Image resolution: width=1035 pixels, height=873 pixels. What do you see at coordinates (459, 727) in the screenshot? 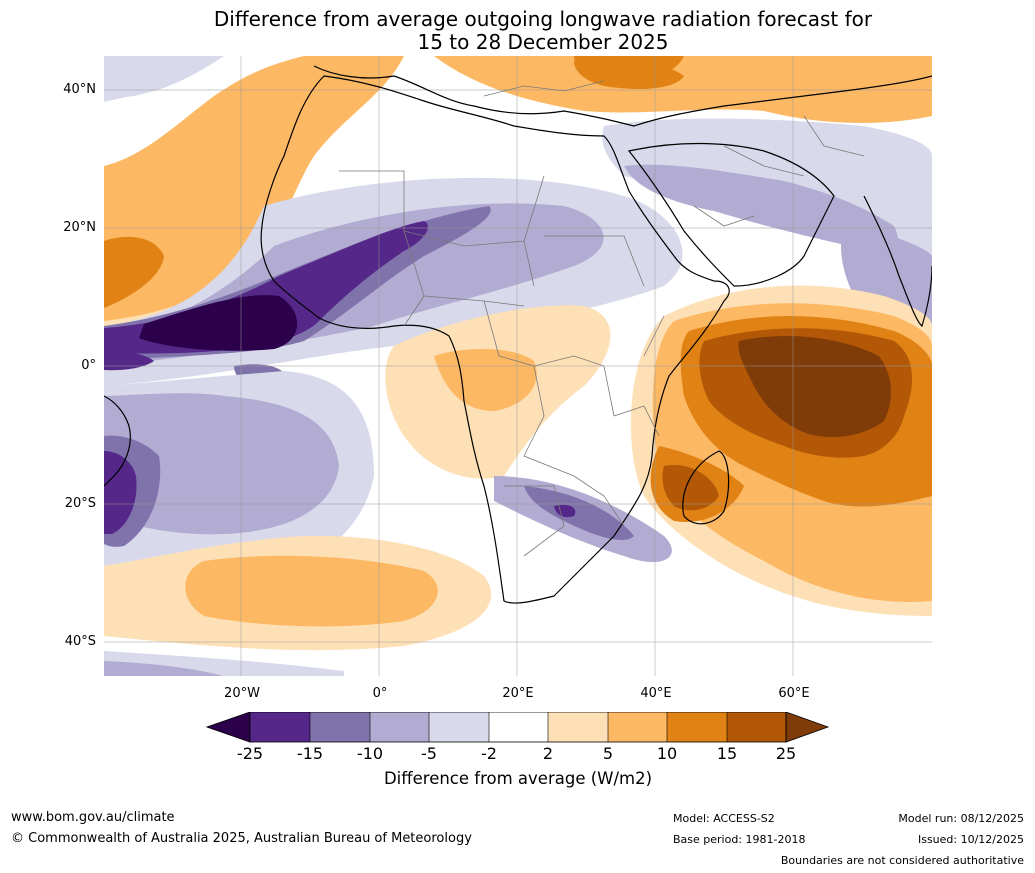
I see `colorbar-bin-neg5-neg2` at bounding box center [459, 727].